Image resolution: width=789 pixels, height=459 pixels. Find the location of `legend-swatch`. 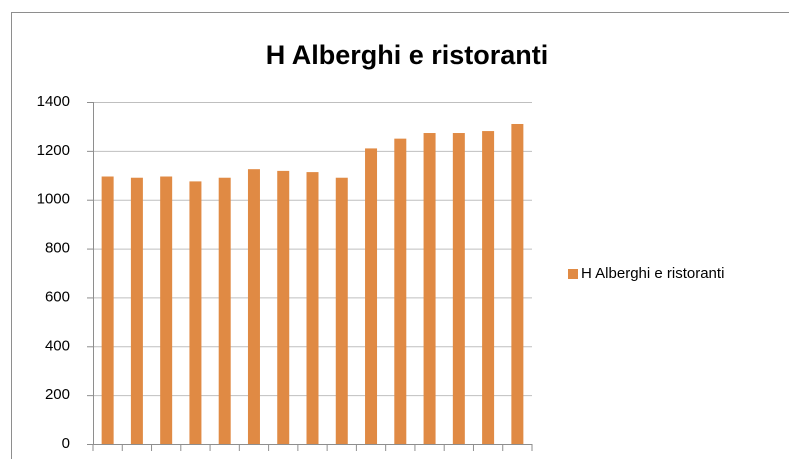

legend-swatch is located at coordinates (573, 274).